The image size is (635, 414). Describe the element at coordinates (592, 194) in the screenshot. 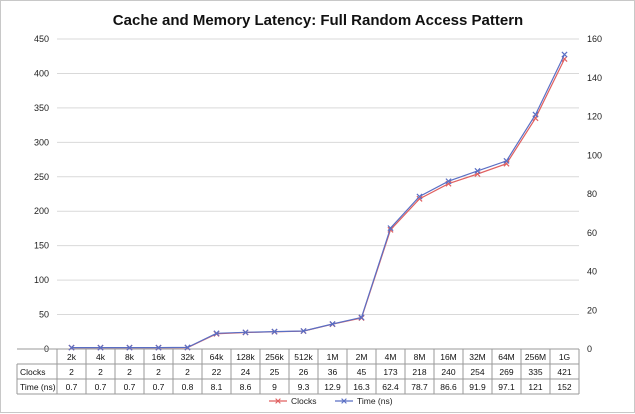

I see `y-right-tick-label: 80` at that location.